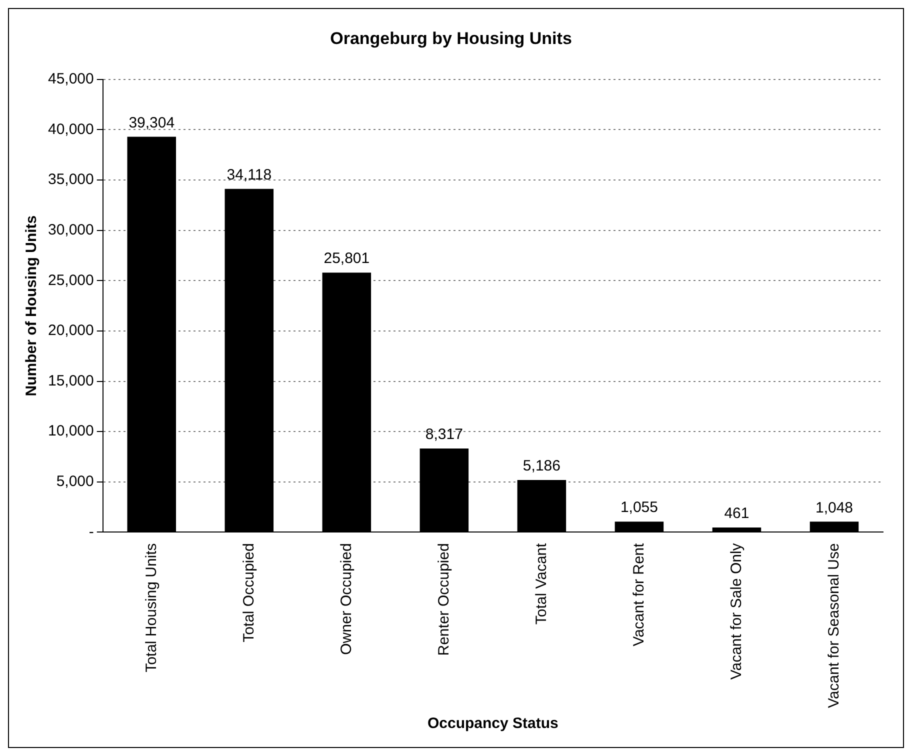 The width and height of the screenshot is (912, 756). I want to click on y-tick-label: 45,000, so click(71, 79).